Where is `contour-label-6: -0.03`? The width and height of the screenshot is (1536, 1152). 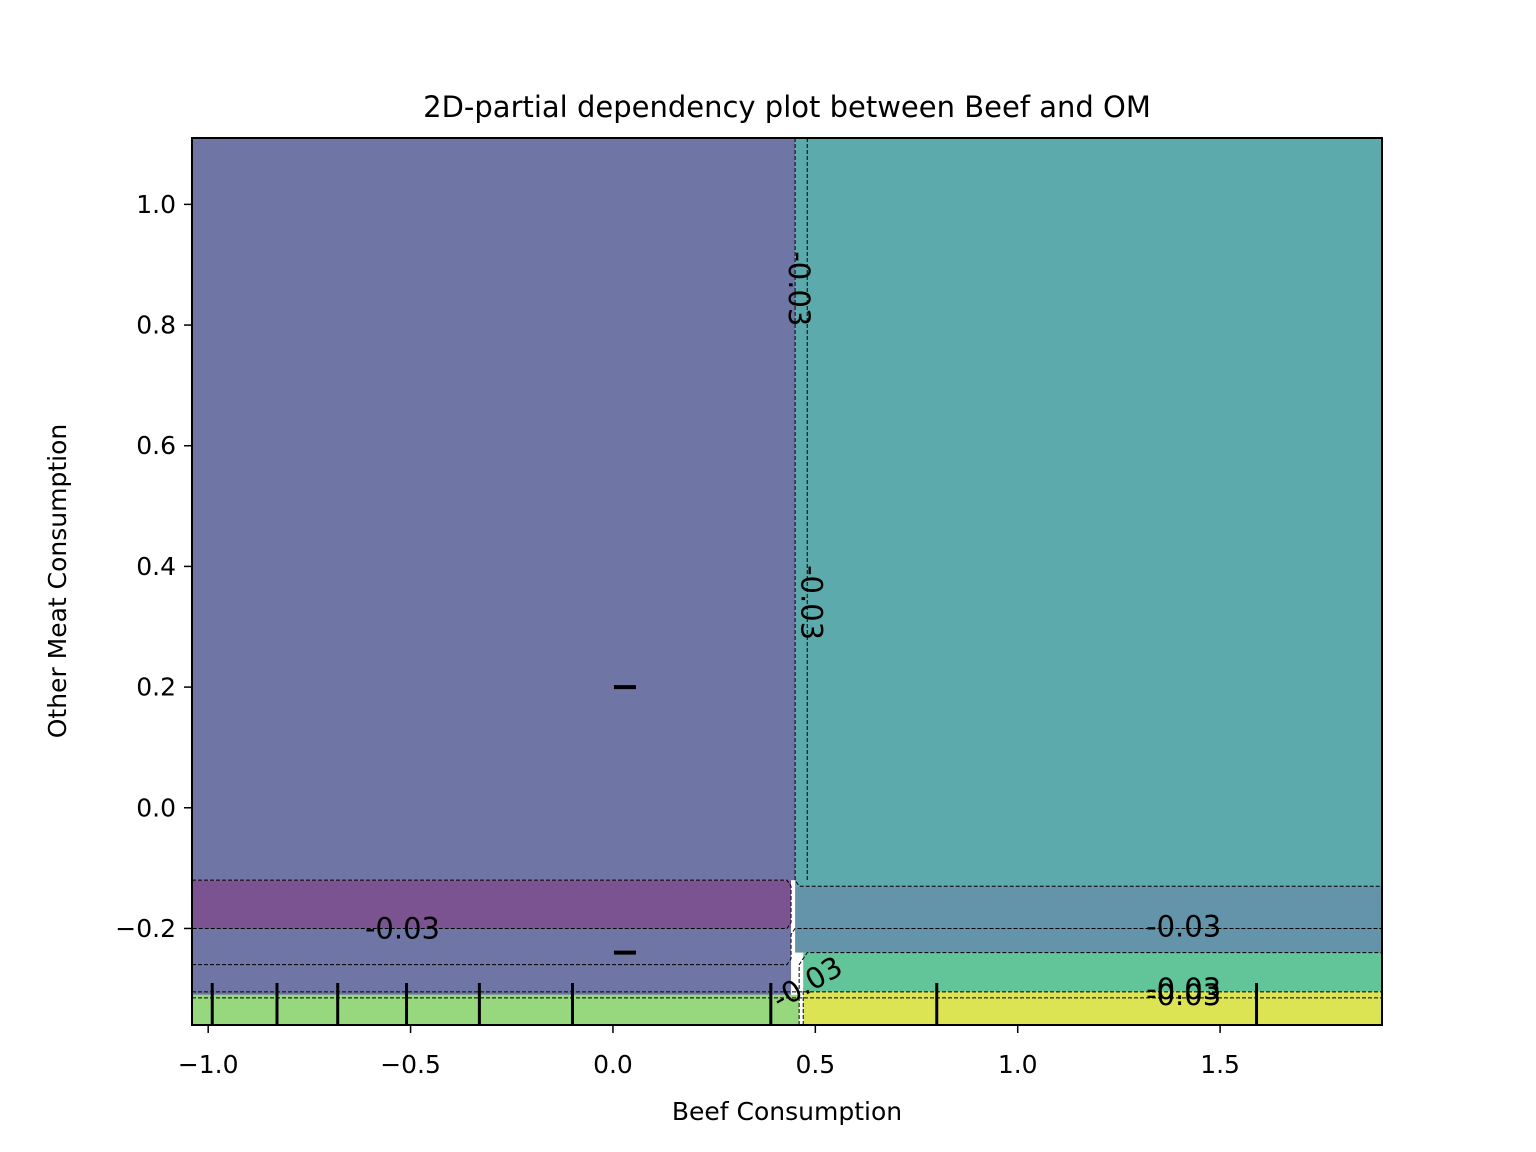
contour-label-6: -0.03 is located at coordinates (1183, 995).